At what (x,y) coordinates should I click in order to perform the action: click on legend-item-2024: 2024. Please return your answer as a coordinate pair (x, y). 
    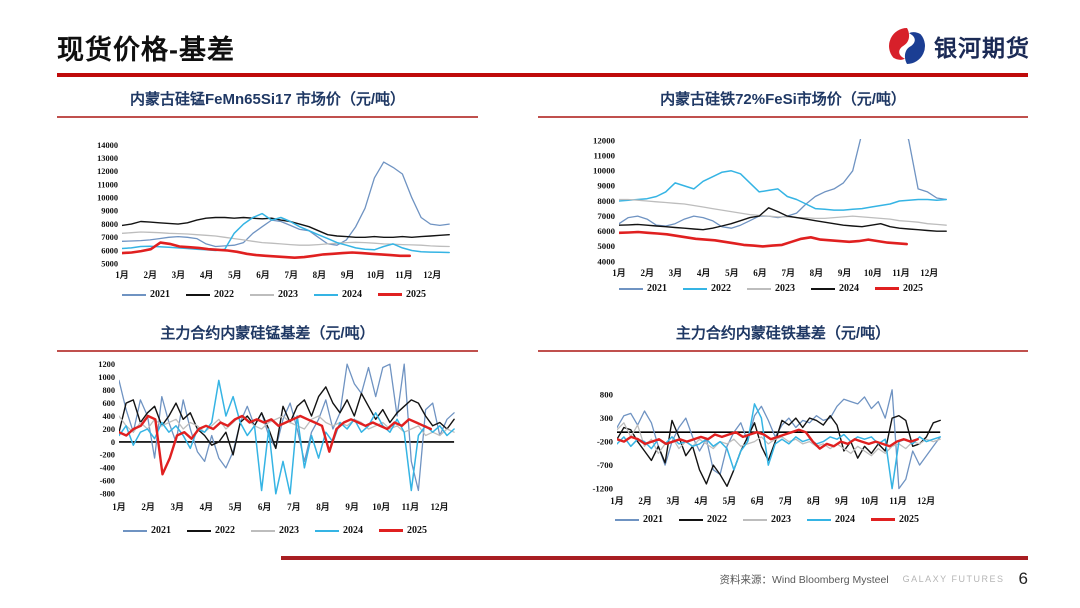
    Looking at the image, I should click on (339, 530).